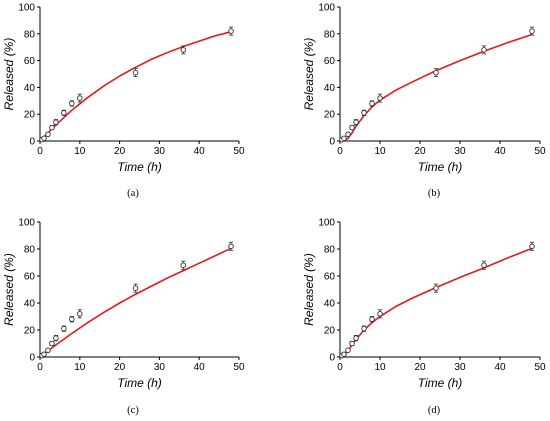  Describe the element at coordinates (434, 410) in the screenshot. I see `panel-label: (d)` at that location.